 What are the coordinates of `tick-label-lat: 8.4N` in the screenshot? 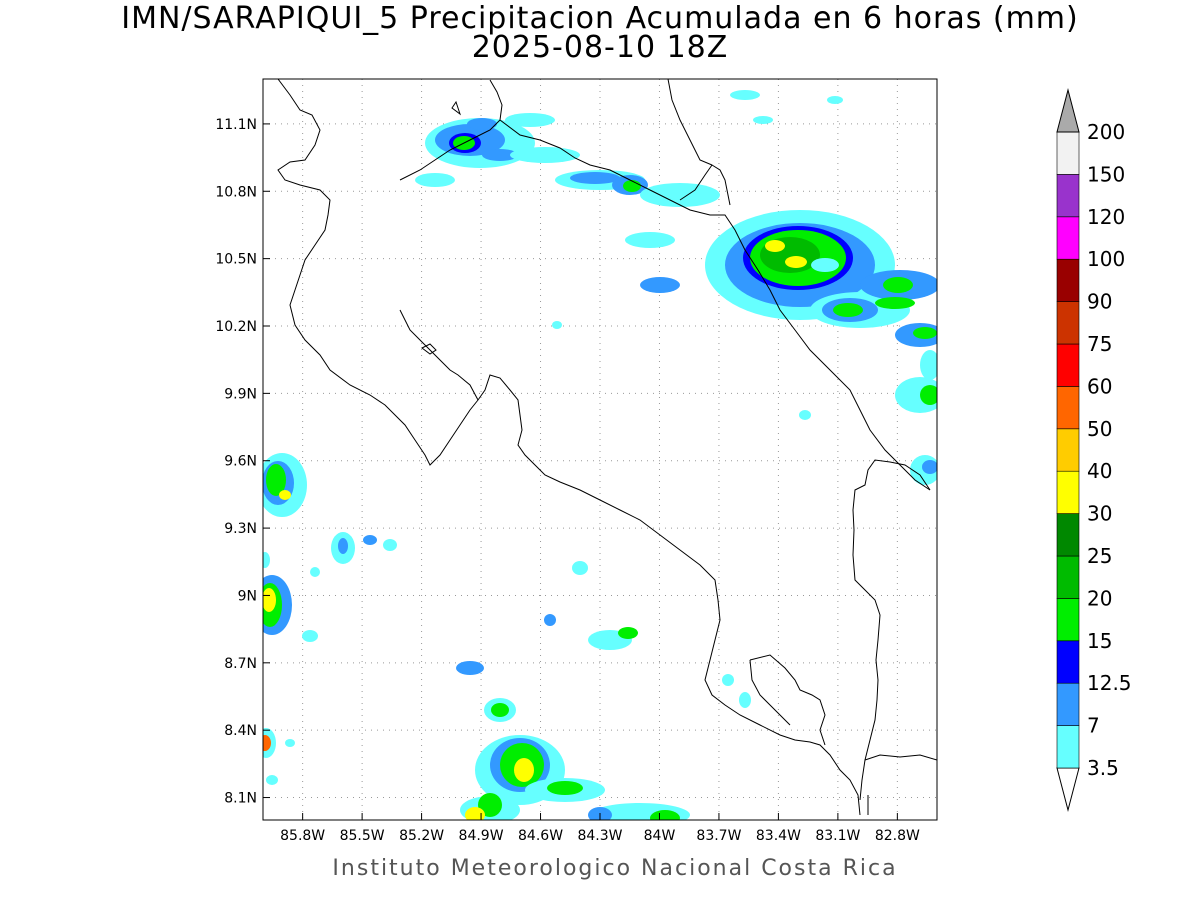 It's located at (240, 731).